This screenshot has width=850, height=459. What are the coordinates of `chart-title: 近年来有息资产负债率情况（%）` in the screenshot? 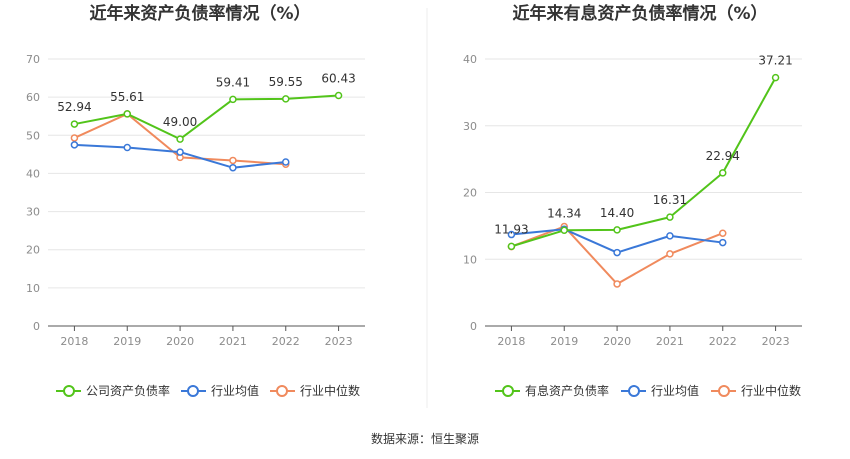 It's located at (639, 13).